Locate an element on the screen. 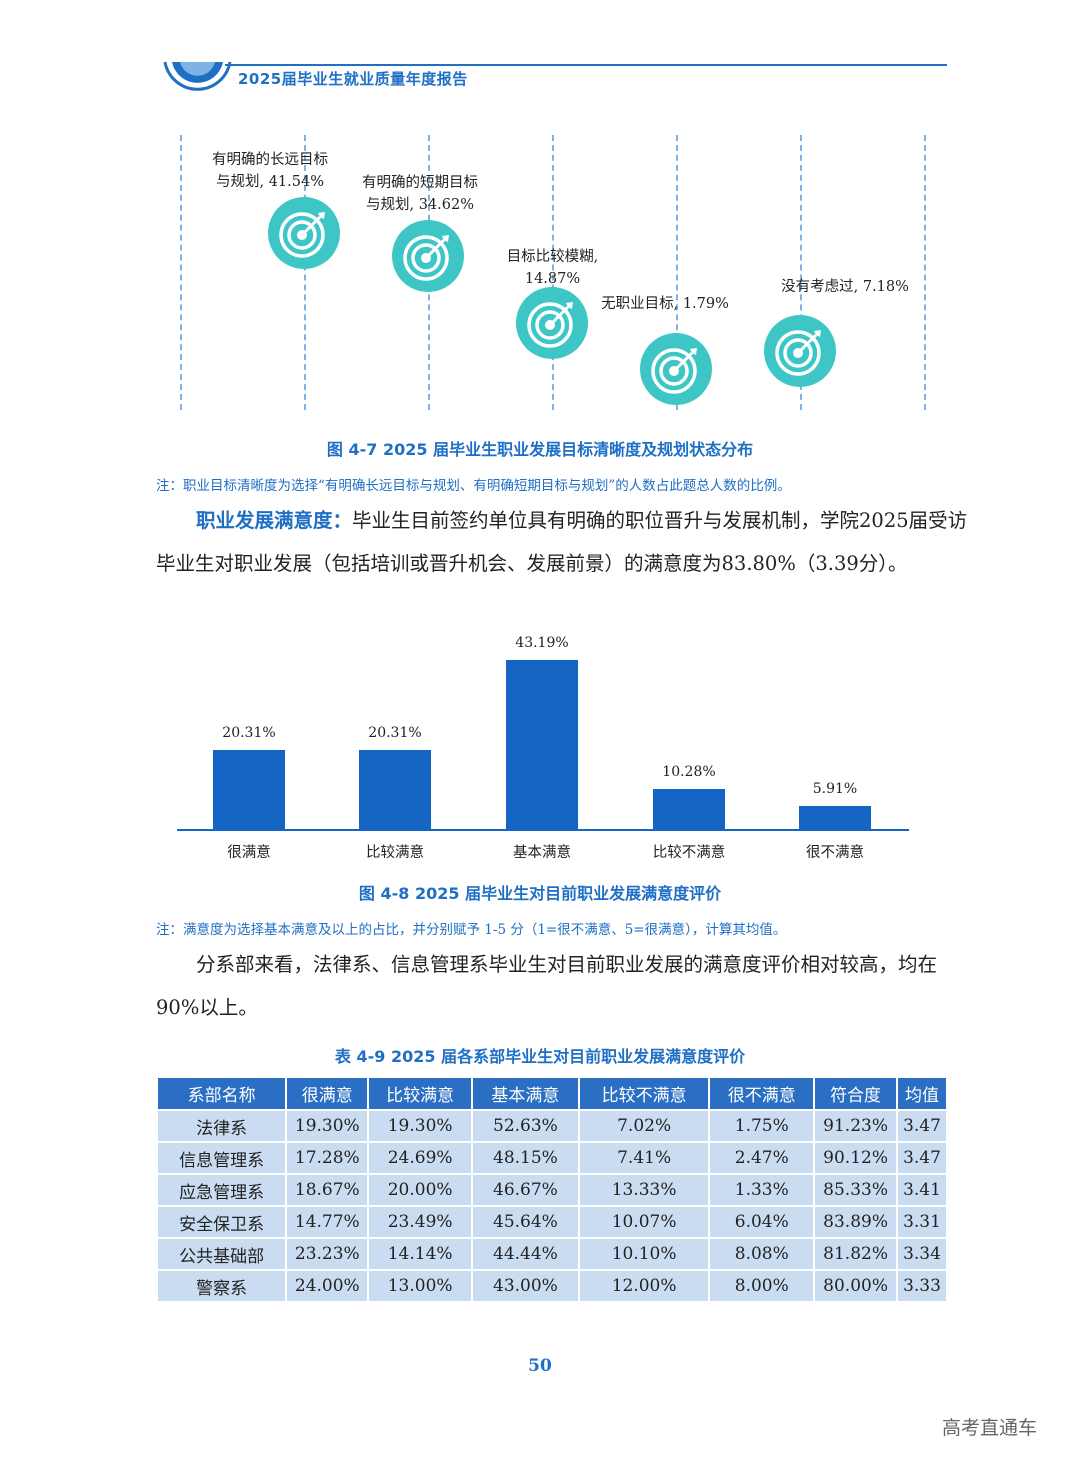  table-cell: 10.07% is located at coordinates (644, 1222).